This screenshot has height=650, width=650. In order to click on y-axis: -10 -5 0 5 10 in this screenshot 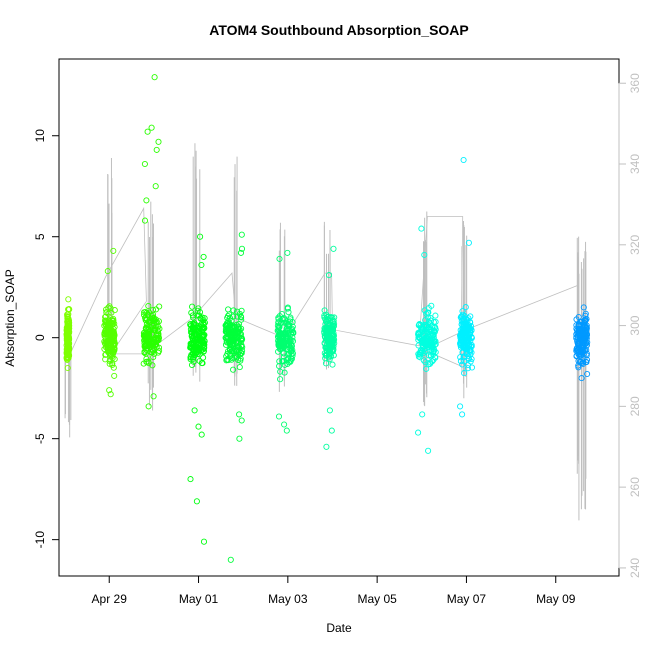, I will do `click(46, 338)`.